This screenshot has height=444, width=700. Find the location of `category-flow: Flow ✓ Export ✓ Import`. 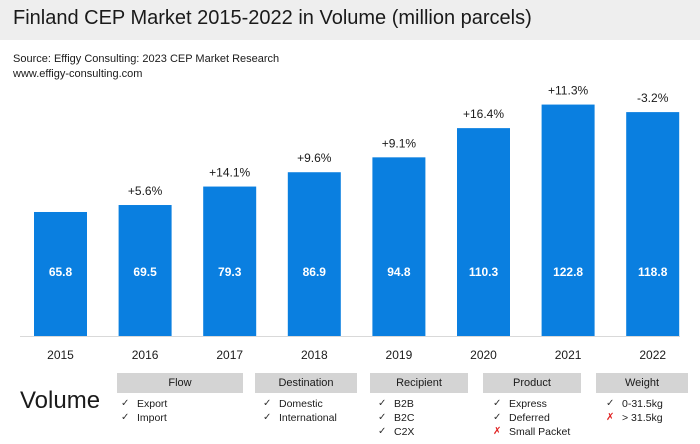

category-flow: Flow ✓ Export ✓ Import is located at coordinates (180, 399).